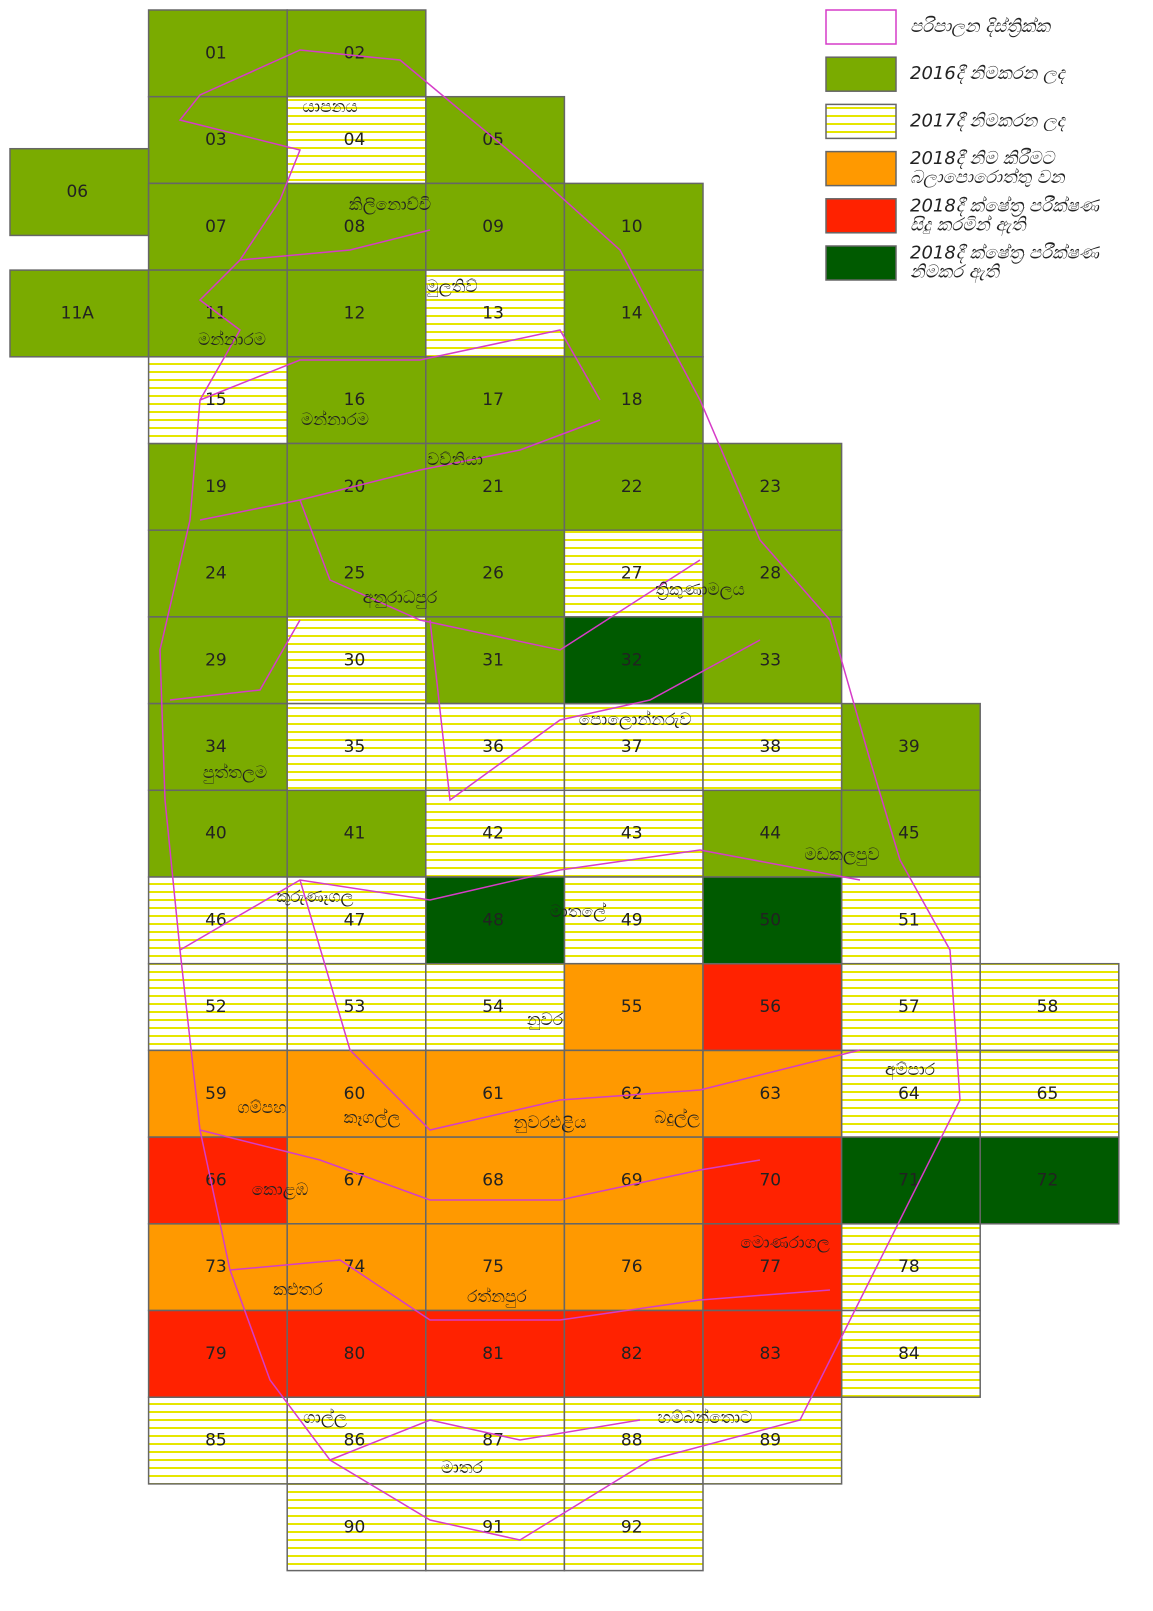 Image resolution: width=1153 pixels, height=1611 pixels. What do you see at coordinates (632, 1267) in the screenshot?
I see `tile-label: 76` at bounding box center [632, 1267].